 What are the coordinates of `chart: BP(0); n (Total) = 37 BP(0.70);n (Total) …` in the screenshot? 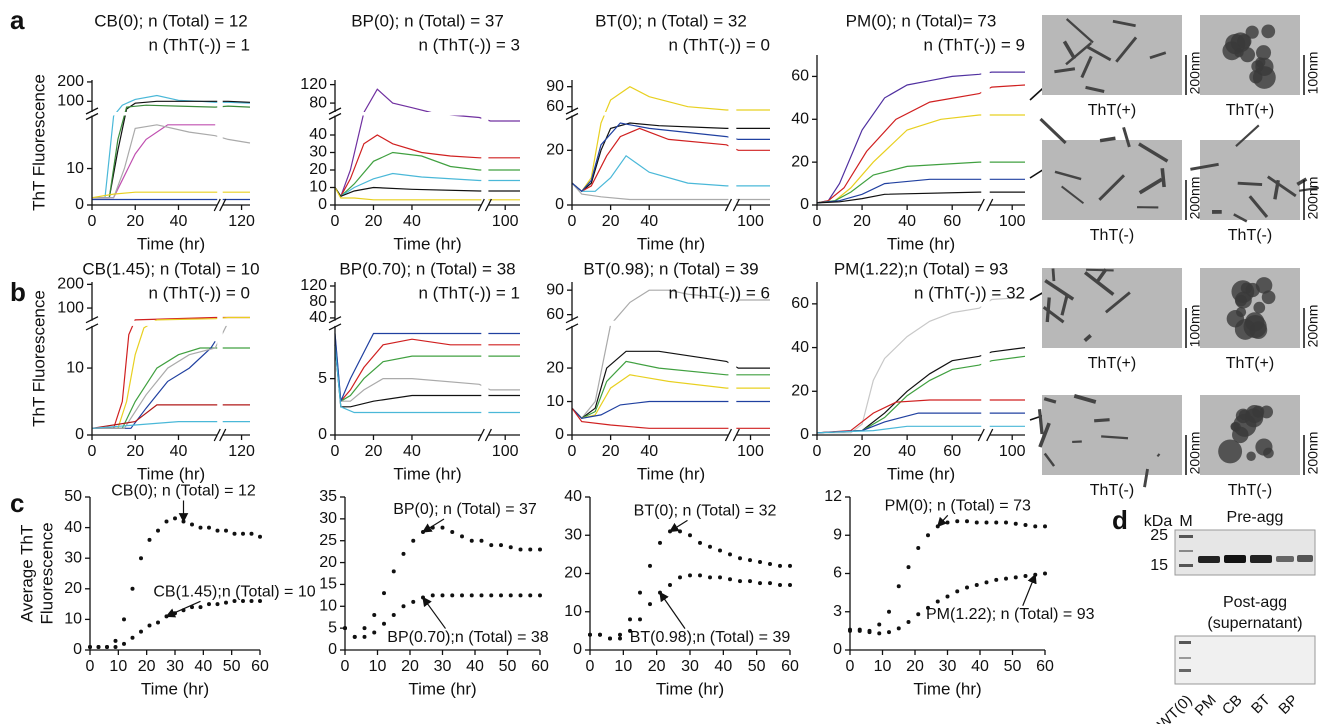 It's located at (434, 593).